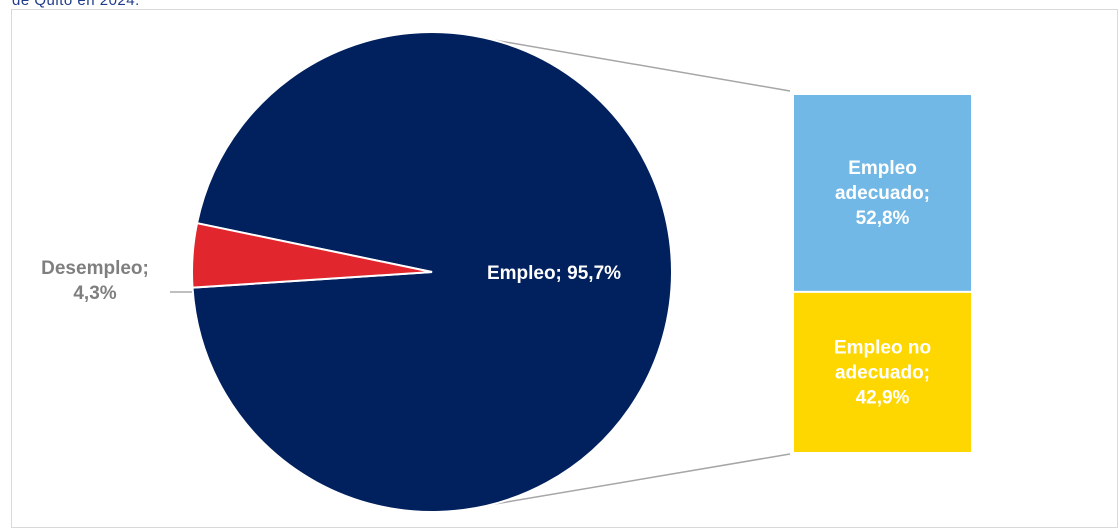 This screenshot has width=1119, height=529. I want to click on connector-line-bottom, so click(621, 482).